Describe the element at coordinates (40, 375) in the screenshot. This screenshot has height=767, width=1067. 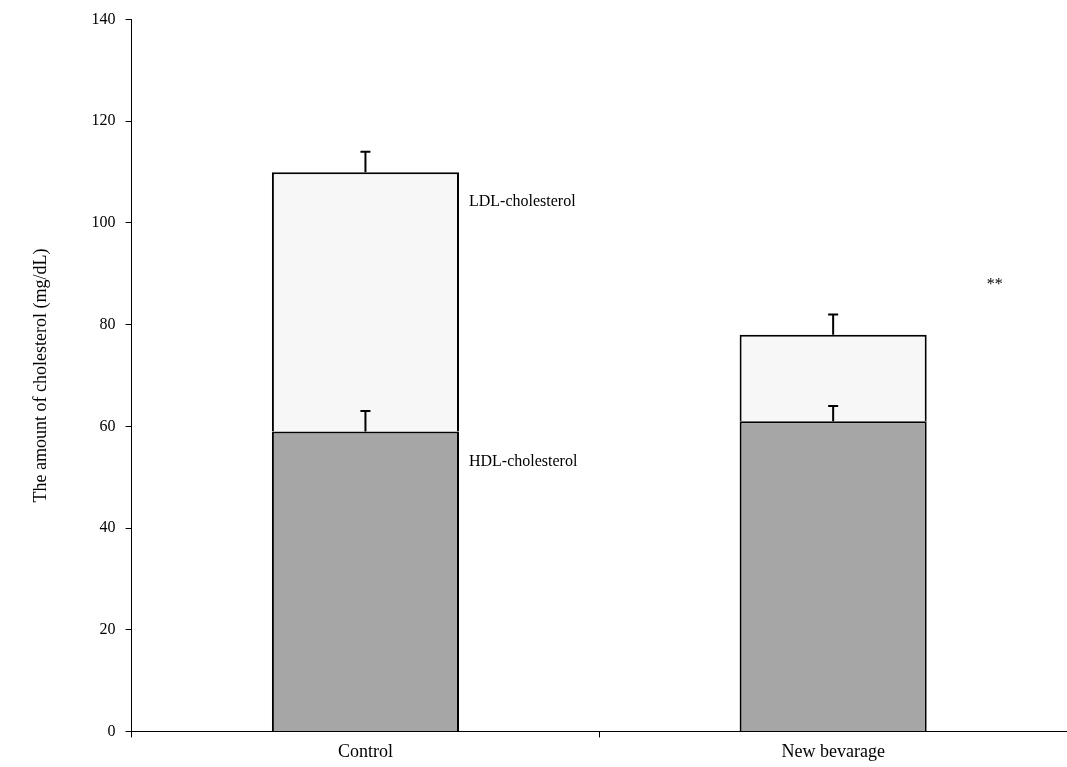
I see `y-axis-title: The amount of cholesterol (mg/dL)` at that location.